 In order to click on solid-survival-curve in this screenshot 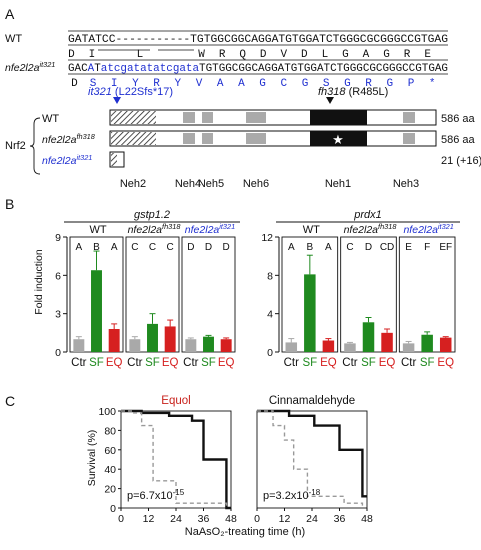, I will do `click(312, 453)`.